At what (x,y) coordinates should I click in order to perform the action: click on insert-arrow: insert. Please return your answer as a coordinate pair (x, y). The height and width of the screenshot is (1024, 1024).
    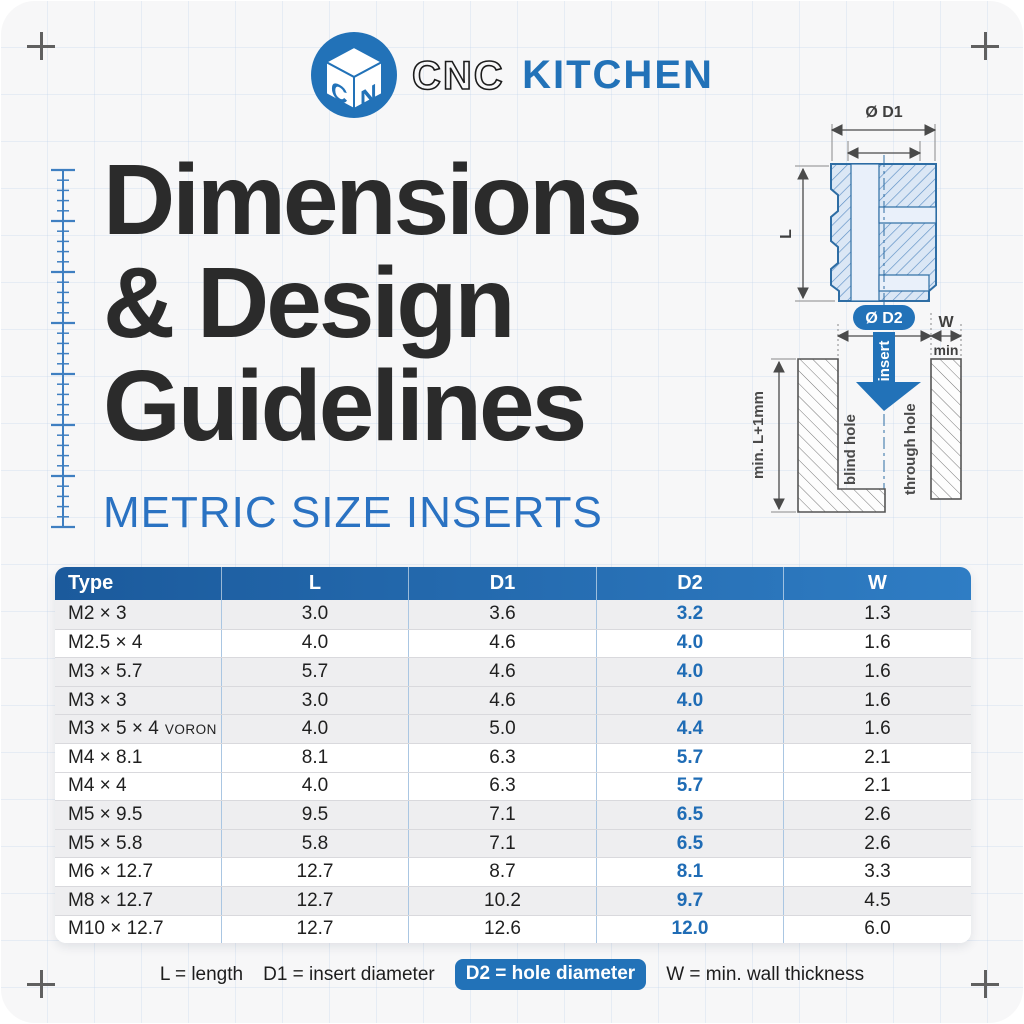
    Looking at the image, I should click on (888, 371).